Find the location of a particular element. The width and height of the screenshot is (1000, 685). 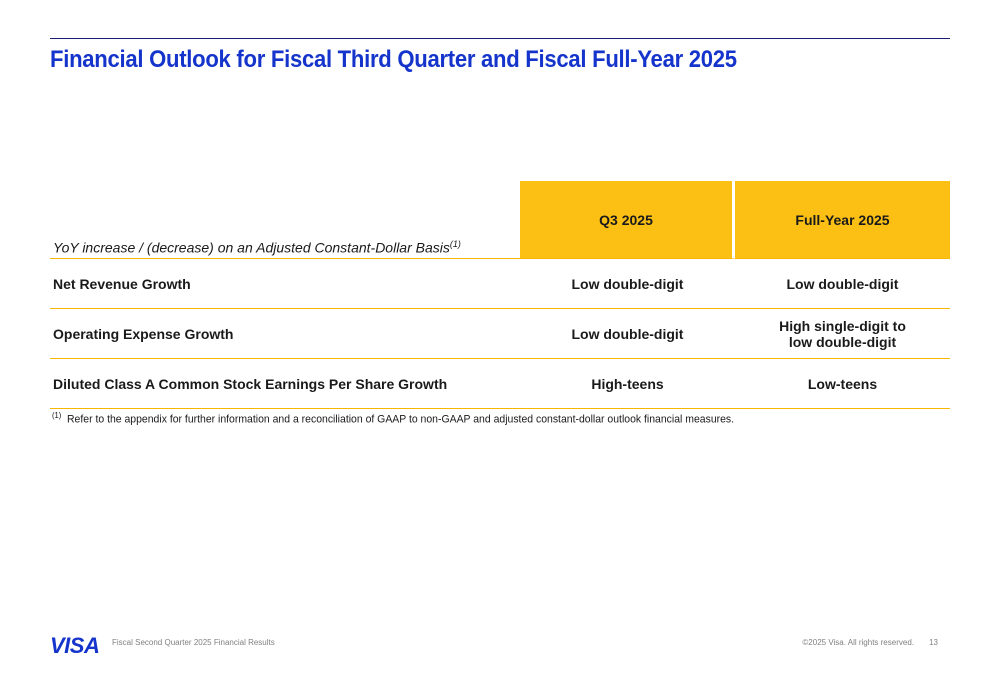

row-label-operating-expense: Operating Expense Growth is located at coordinates (285, 334).